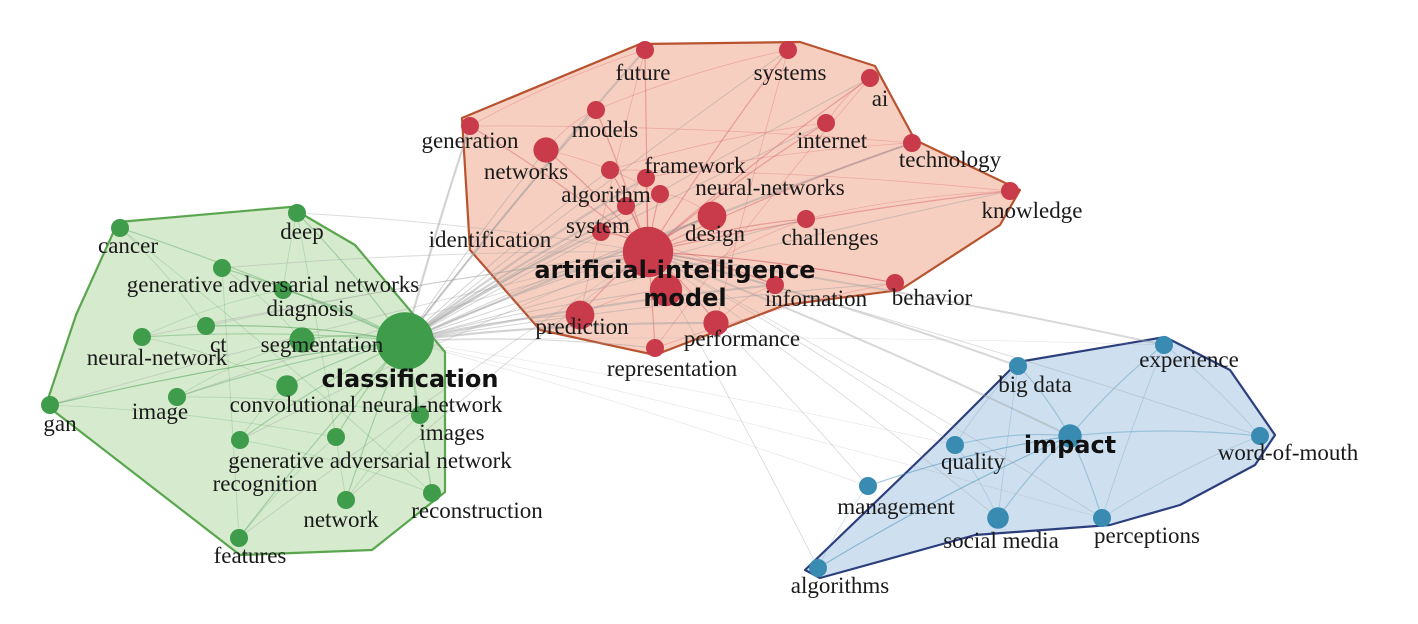  What do you see at coordinates (606, 194) in the screenshot?
I see `label-algorithm: algorithm` at bounding box center [606, 194].